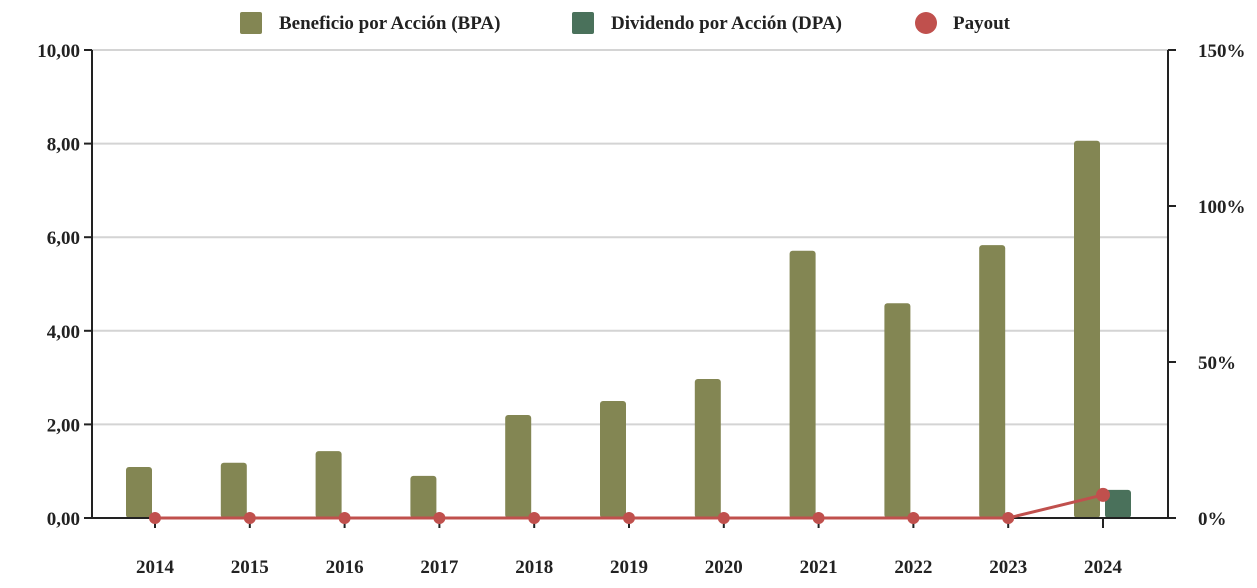  What do you see at coordinates (534, 567) in the screenshot?
I see `x-tick-label: 2018` at bounding box center [534, 567].